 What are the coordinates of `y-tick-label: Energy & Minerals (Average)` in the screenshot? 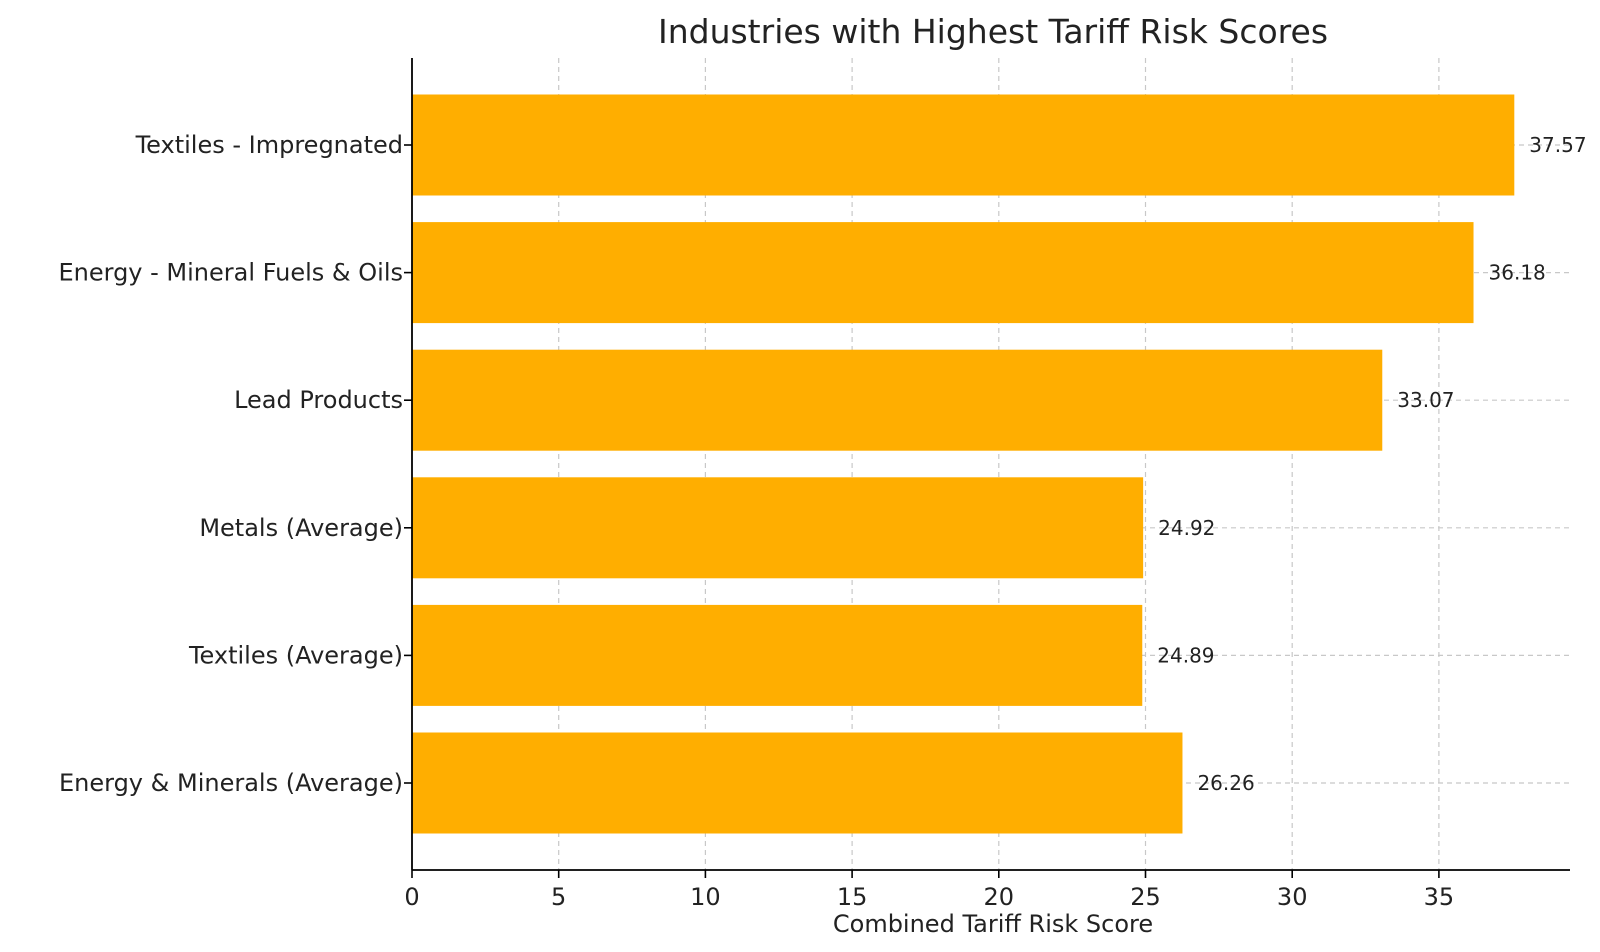 It's located at (231, 783).